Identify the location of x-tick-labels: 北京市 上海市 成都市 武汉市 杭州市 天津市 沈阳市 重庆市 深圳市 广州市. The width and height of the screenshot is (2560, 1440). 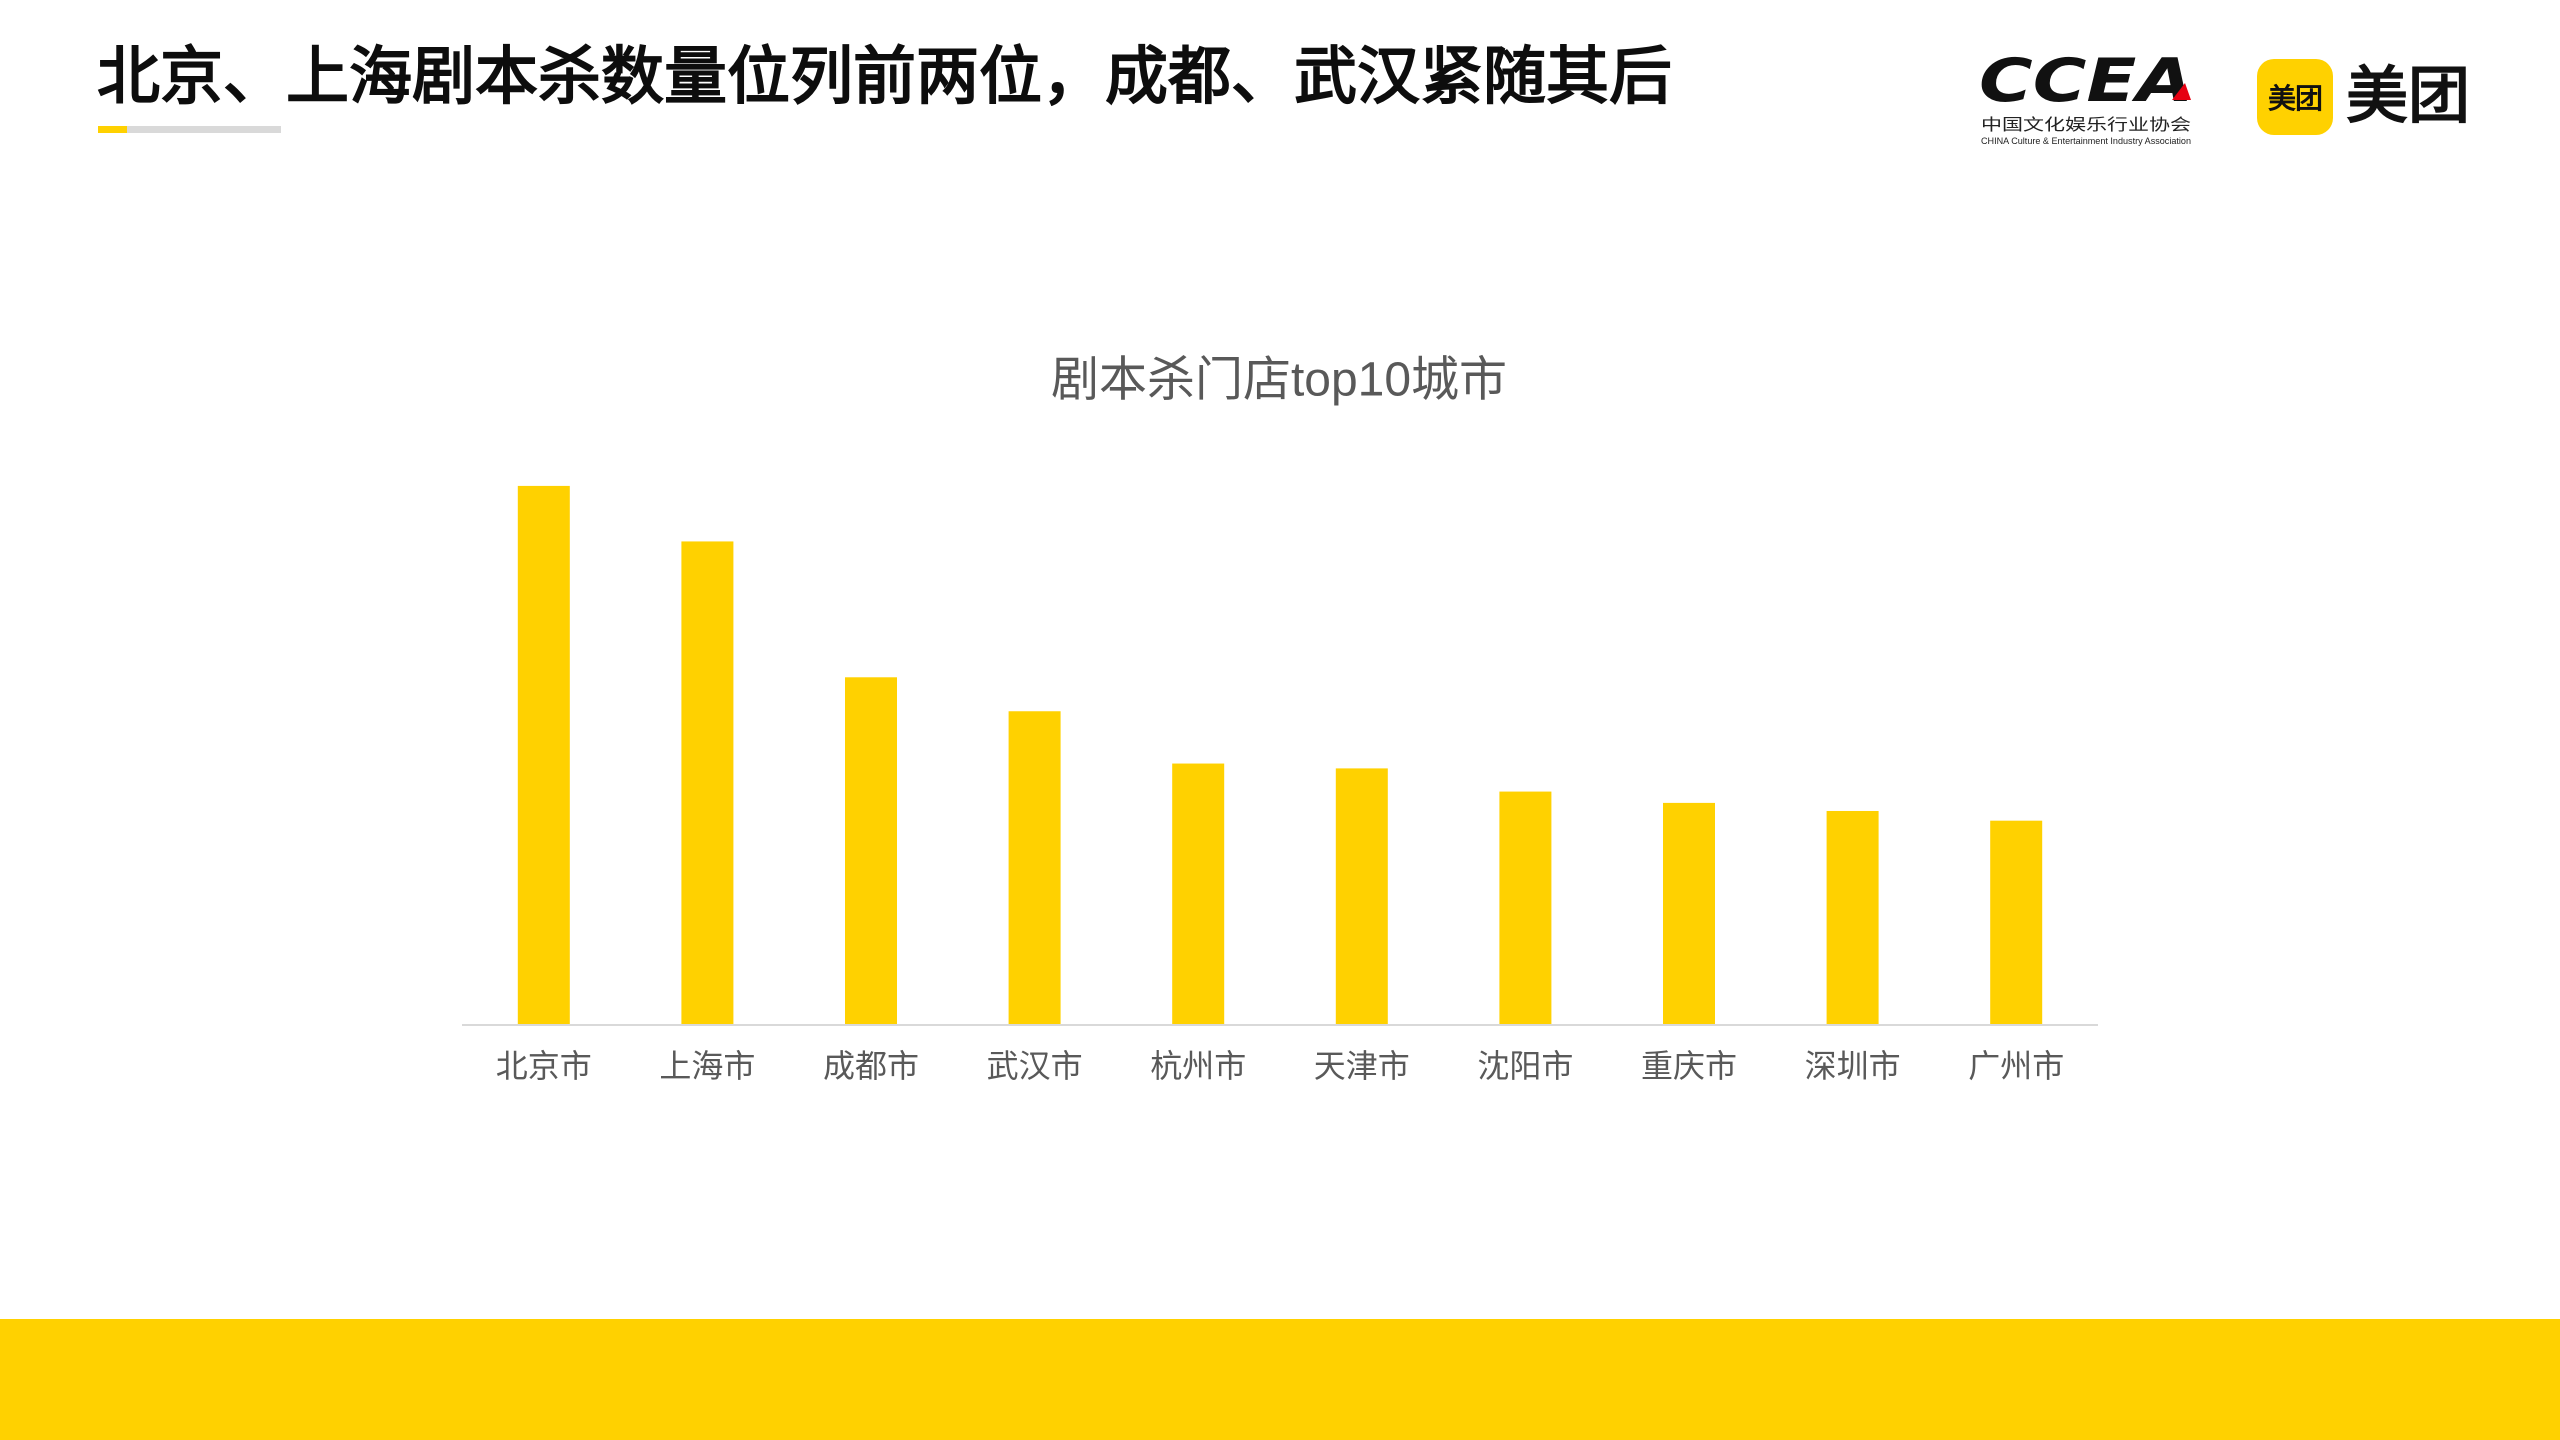
(1280, 1066).